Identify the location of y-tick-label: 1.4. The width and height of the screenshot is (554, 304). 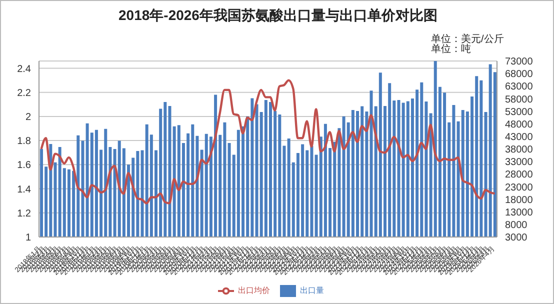
(24, 190).